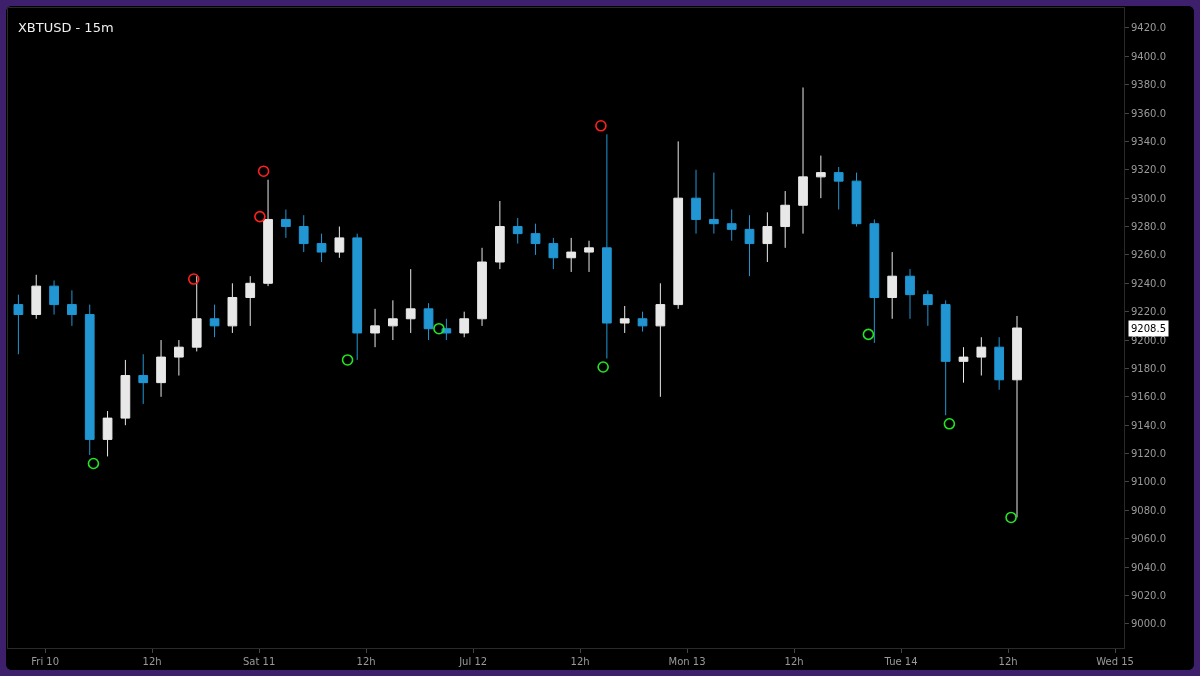 The image size is (1200, 676). What do you see at coordinates (1148, 56) in the screenshot?
I see `y-tick-label: 9400.0` at bounding box center [1148, 56].